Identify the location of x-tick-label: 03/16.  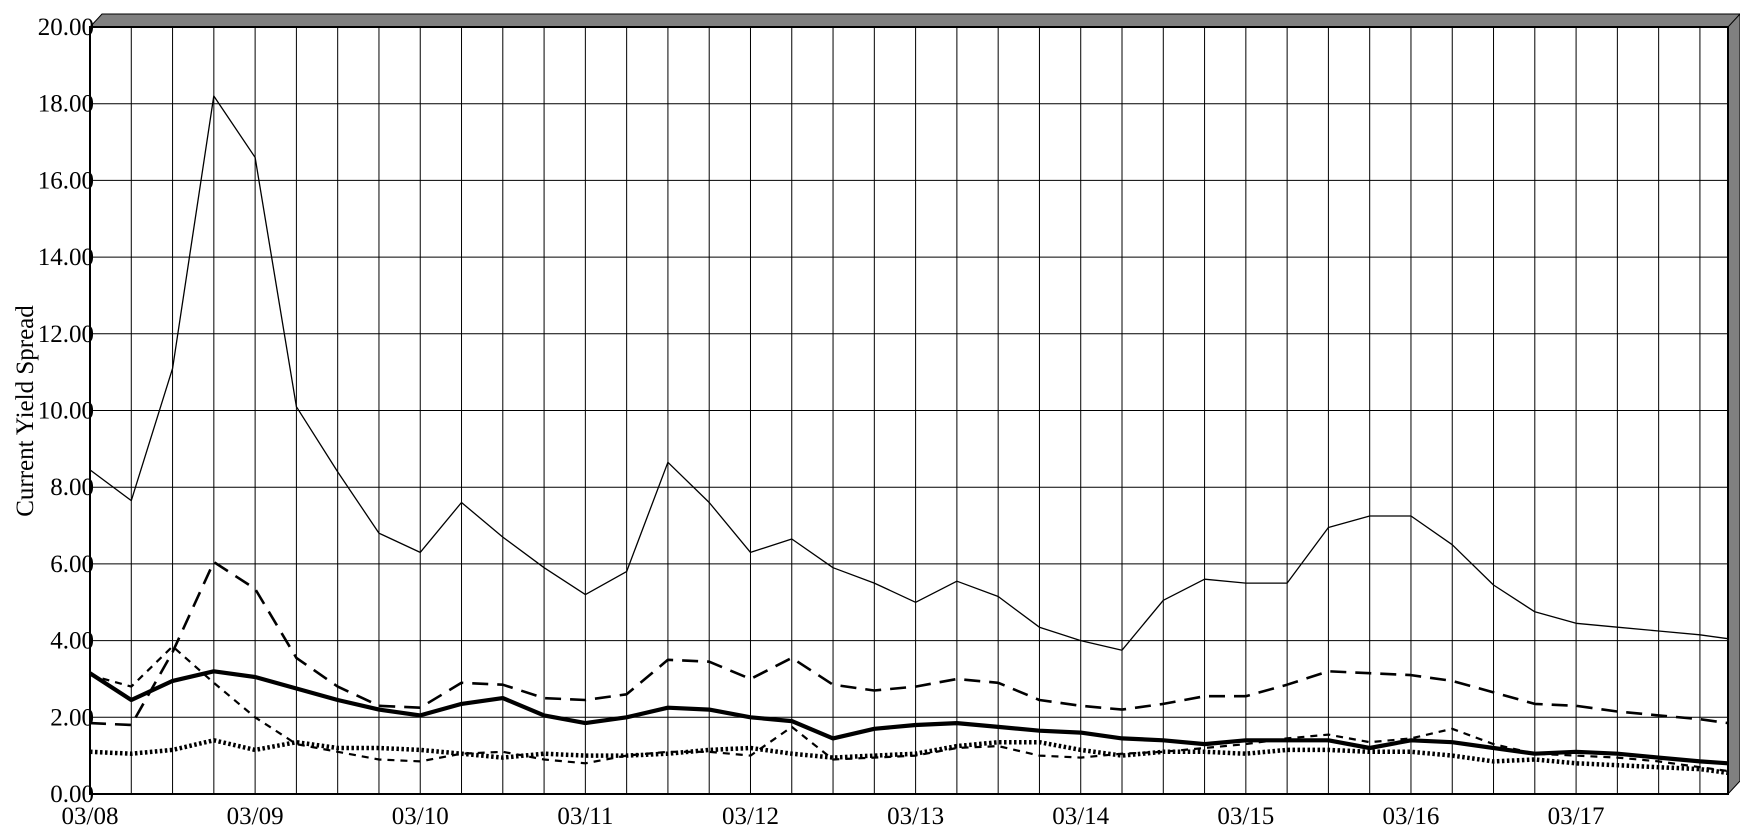
(1410, 815).